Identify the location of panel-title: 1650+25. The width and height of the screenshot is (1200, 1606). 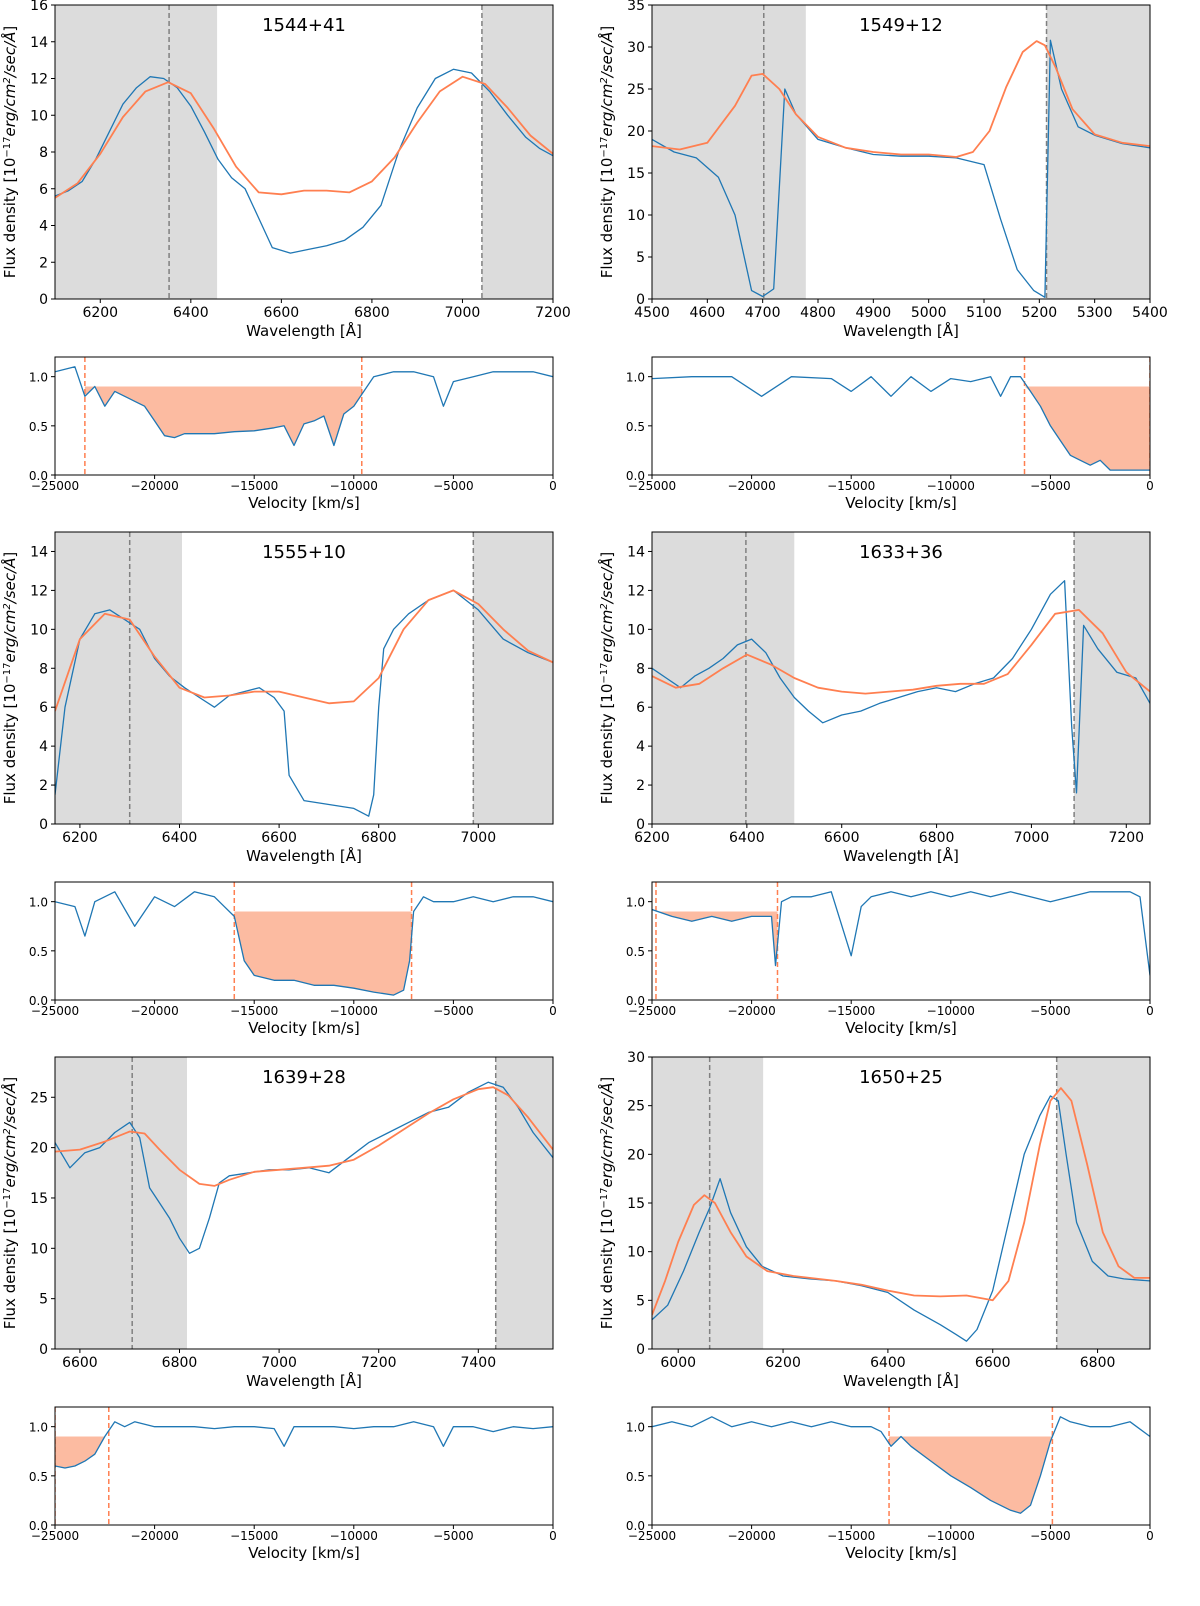
(901, 1077).